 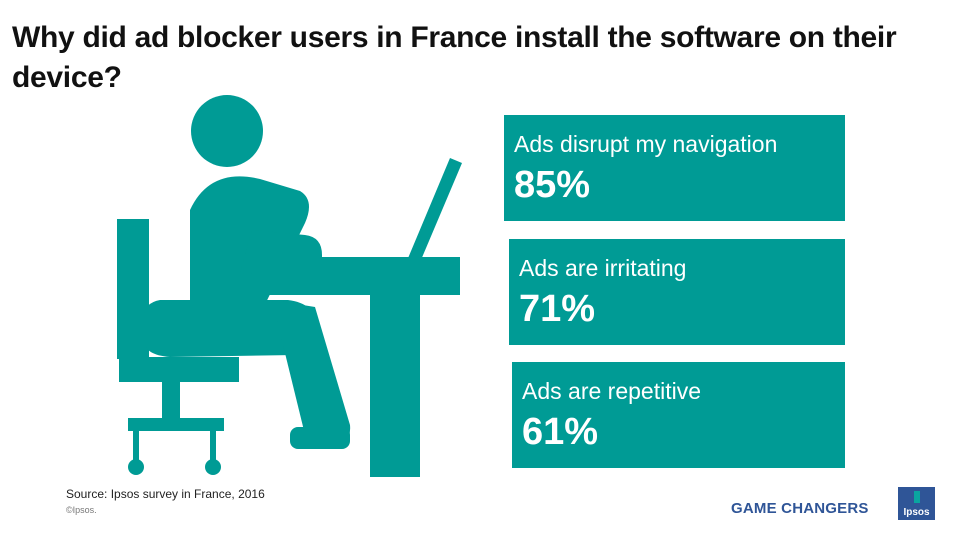 I want to click on stat-value: 61%, so click(x=560, y=432).